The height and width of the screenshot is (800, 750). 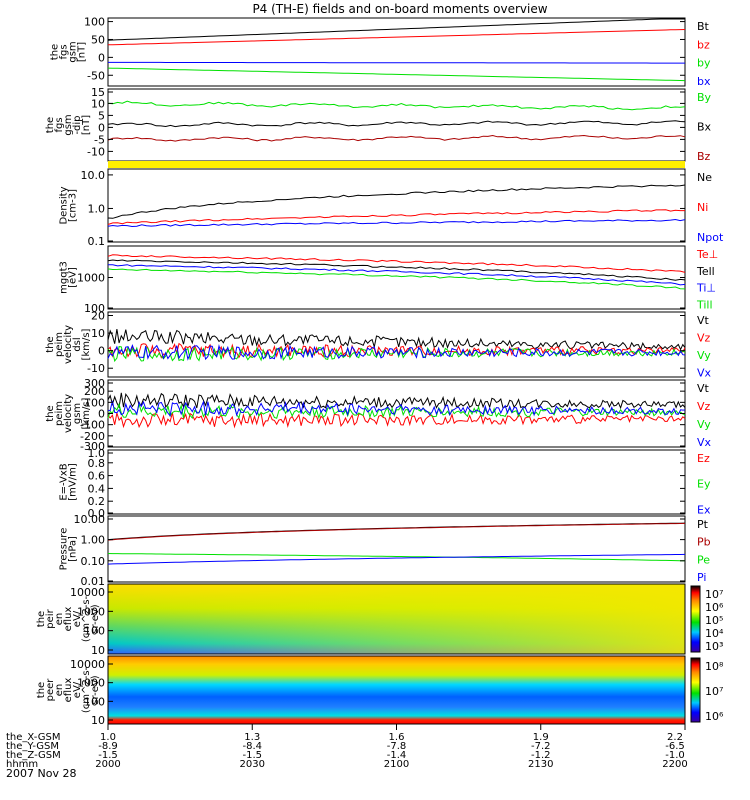 What do you see at coordinates (704, 177) in the screenshot?
I see `legend-density-0: Ne` at bounding box center [704, 177].